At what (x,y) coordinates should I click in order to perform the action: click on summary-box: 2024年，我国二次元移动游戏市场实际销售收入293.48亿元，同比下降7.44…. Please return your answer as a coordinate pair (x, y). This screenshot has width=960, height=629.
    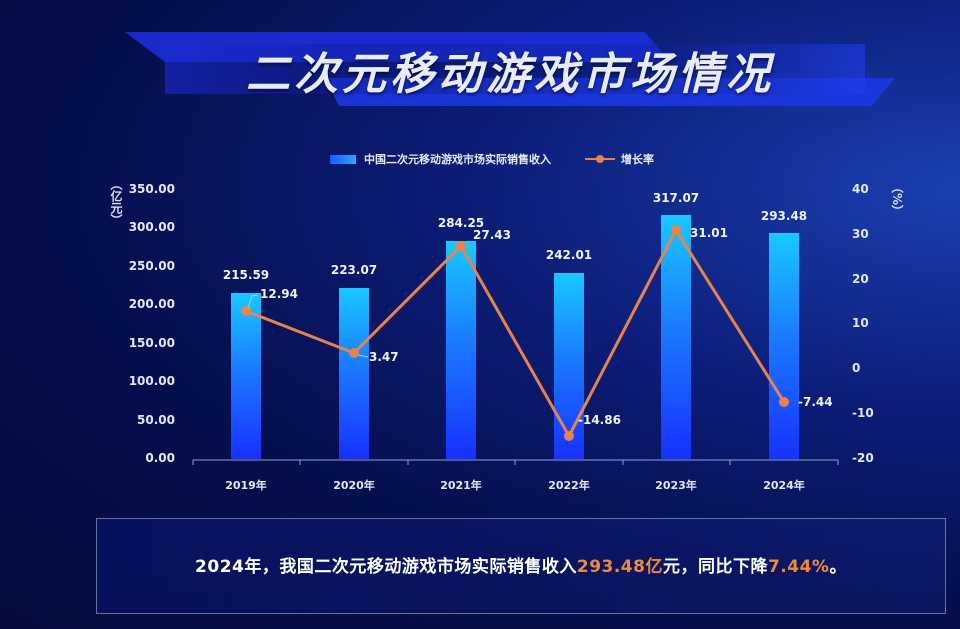
    Looking at the image, I should click on (521, 566).